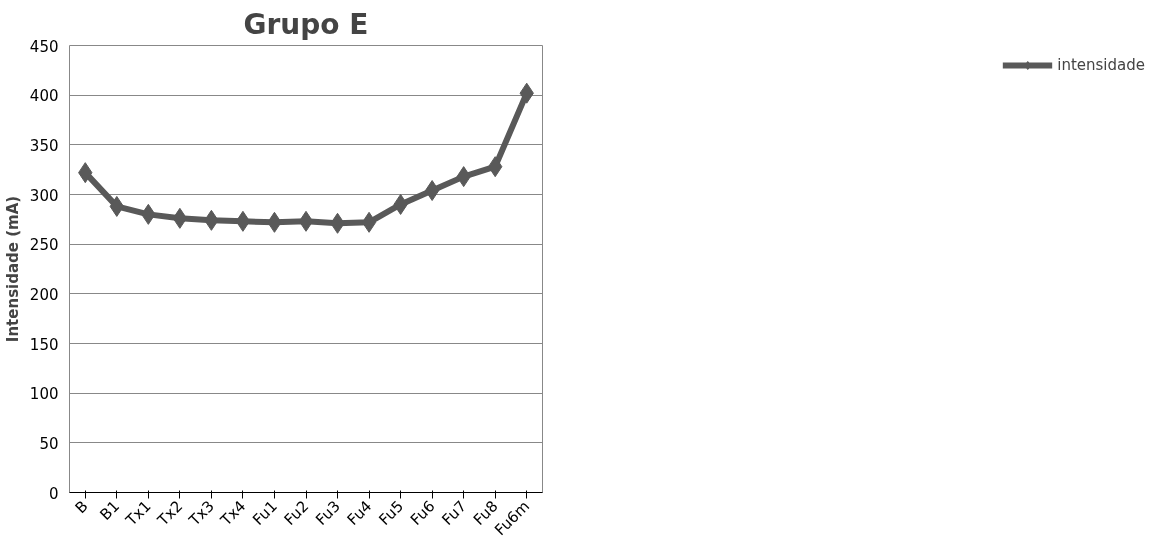  What do you see at coordinates (306, 24) in the screenshot?
I see `chart-title: Grupo E` at bounding box center [306, 24].